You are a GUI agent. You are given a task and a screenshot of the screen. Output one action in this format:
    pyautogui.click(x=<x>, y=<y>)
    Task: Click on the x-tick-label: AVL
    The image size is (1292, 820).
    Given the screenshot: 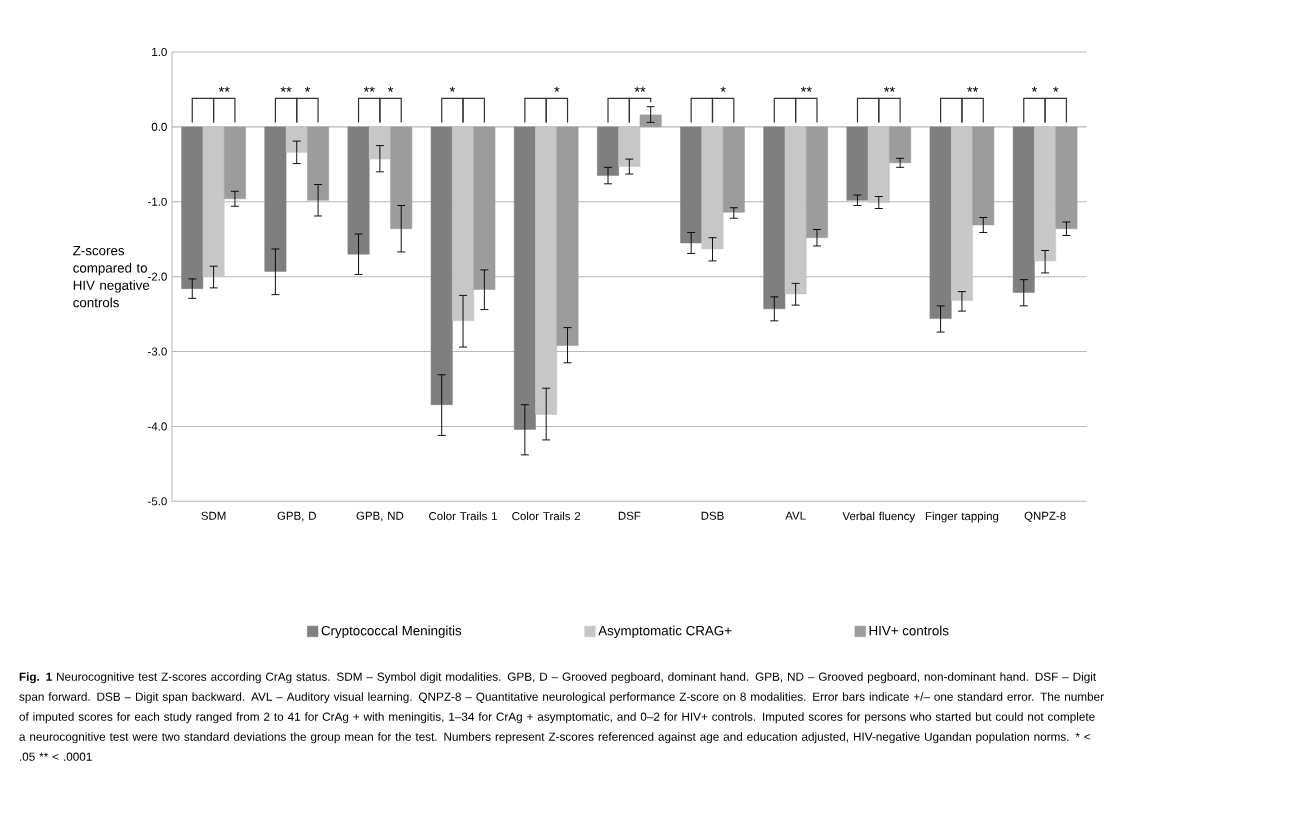 What is the action you would take?
    pyautogui.click(x=795, y=515)
    